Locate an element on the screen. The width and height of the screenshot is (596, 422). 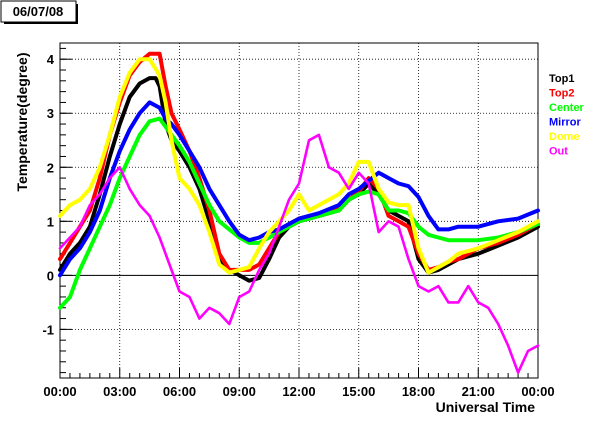
x-tick-label: 12:00 is located at coordinates (298, 391).